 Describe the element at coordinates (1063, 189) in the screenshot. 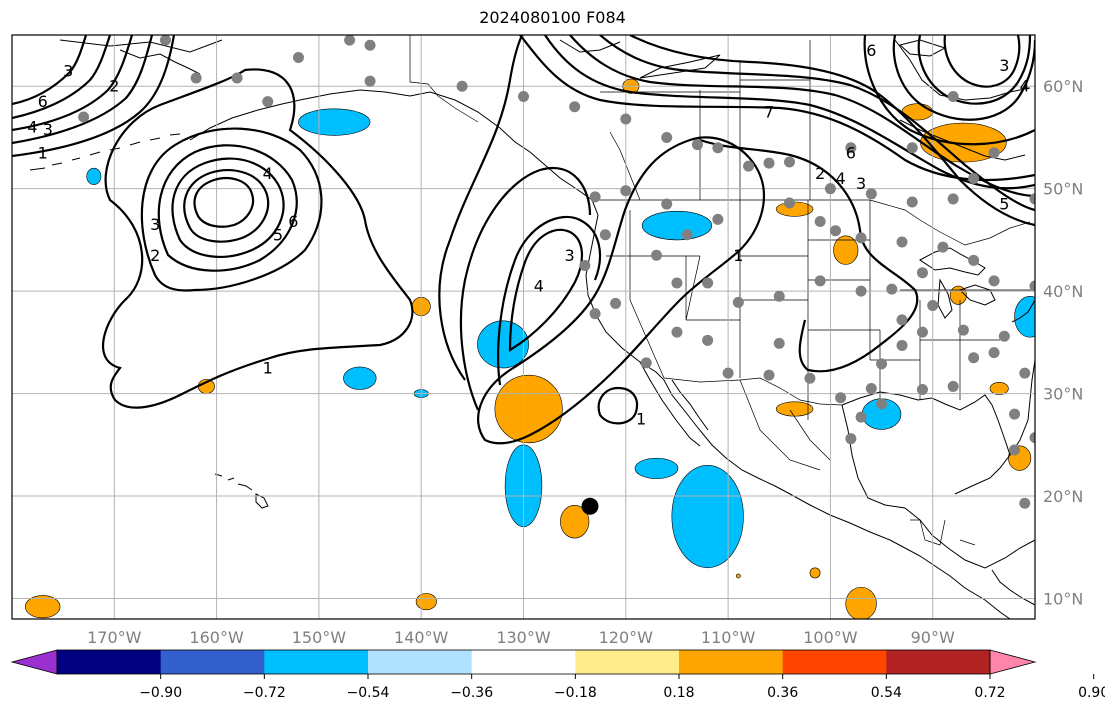

I see `latitude-label: 50°N` at that location.